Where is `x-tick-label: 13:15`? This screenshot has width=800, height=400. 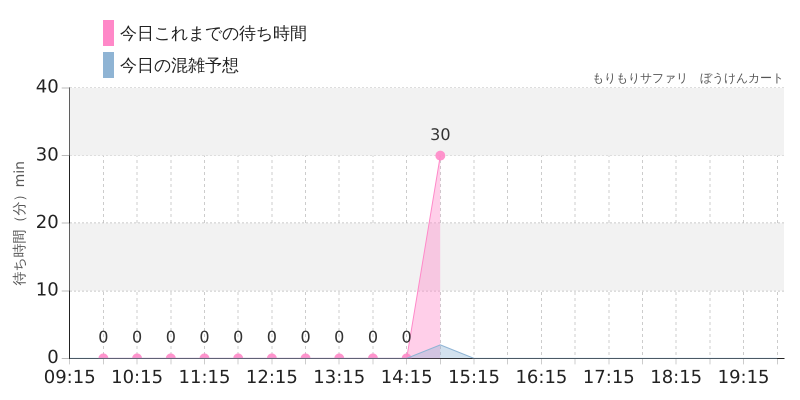 x-tick-label: 13:15 is located at coordinates (339, 377).